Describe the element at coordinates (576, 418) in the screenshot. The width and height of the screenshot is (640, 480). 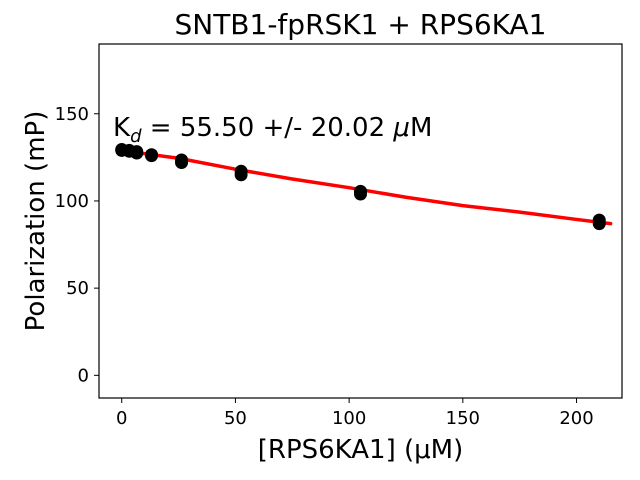
I see `x-tick-label: 200` at that location.